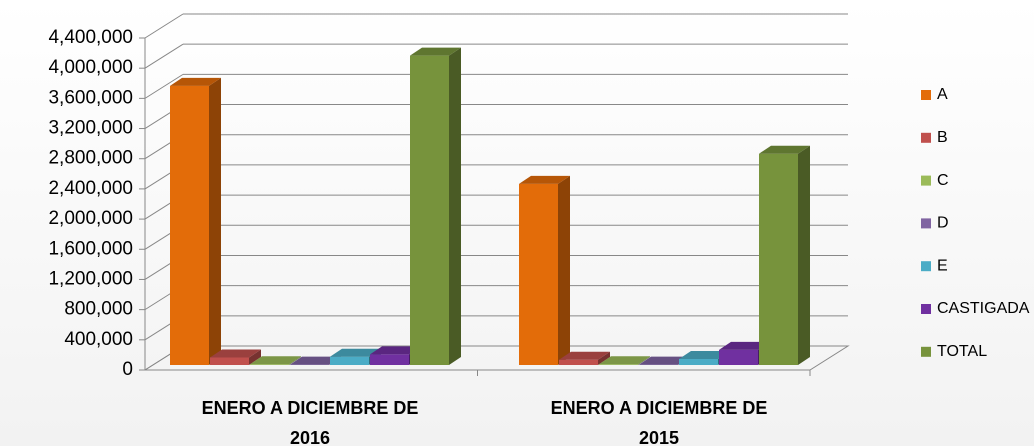 Image resolution: width=1034 pixels, height=446 pixels. Describe the element at coordinates (90, 158) in the screenshot. I see `y-tick-label: 2,800,000` at that location.